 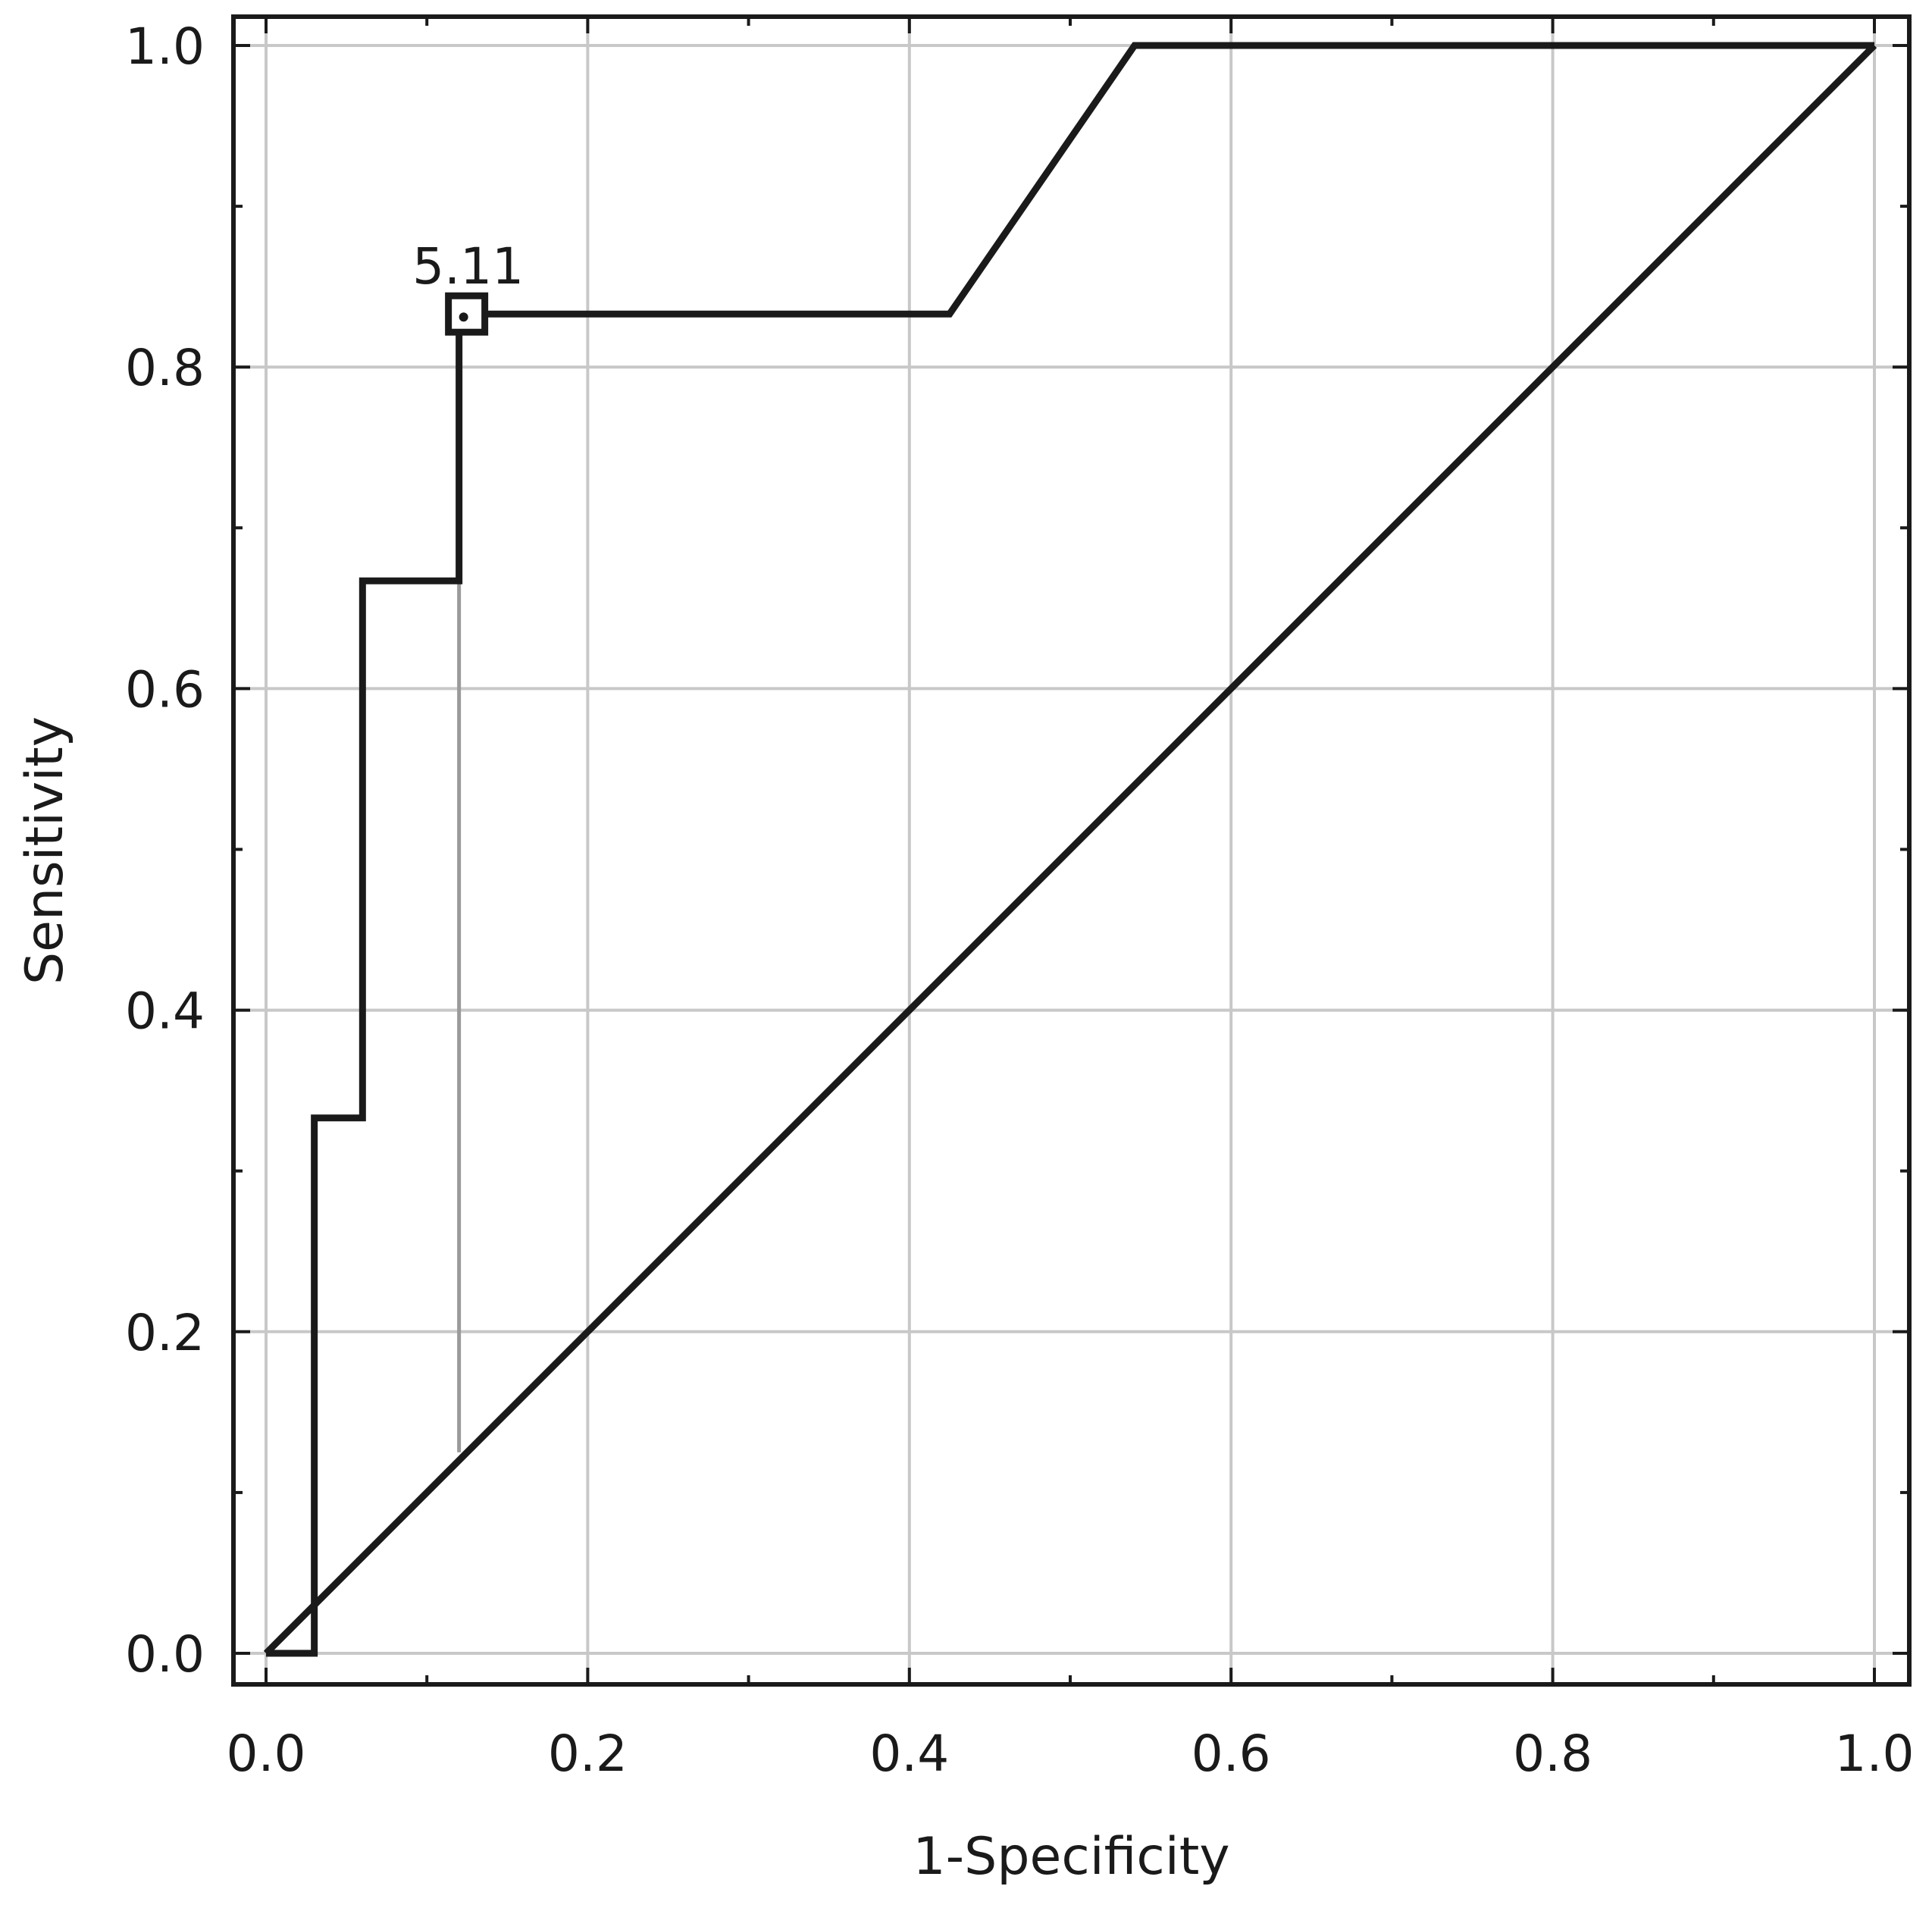 What do you see at coordinates (1875, 1754) in the screenshot?
I see `x-tick-label: 1.0` at bounding box center [1875, 1754].